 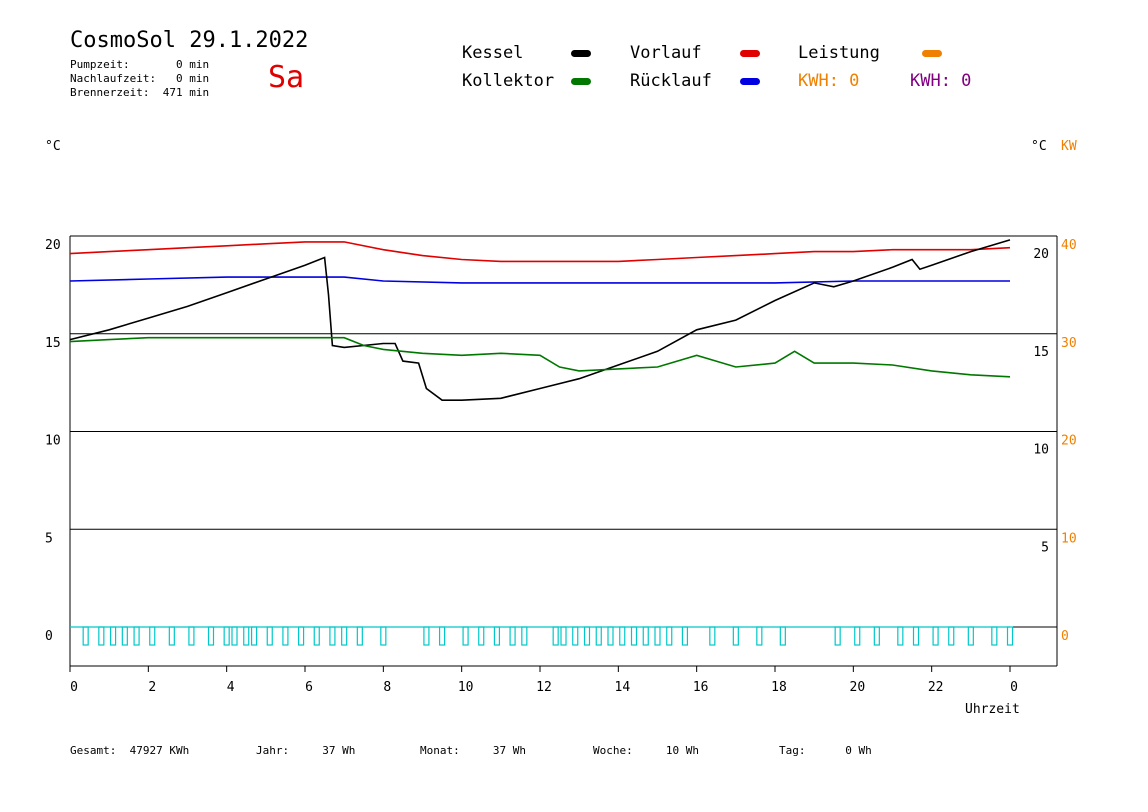 I want to click on x-tick-label: 8, so click(x=387, y=687).